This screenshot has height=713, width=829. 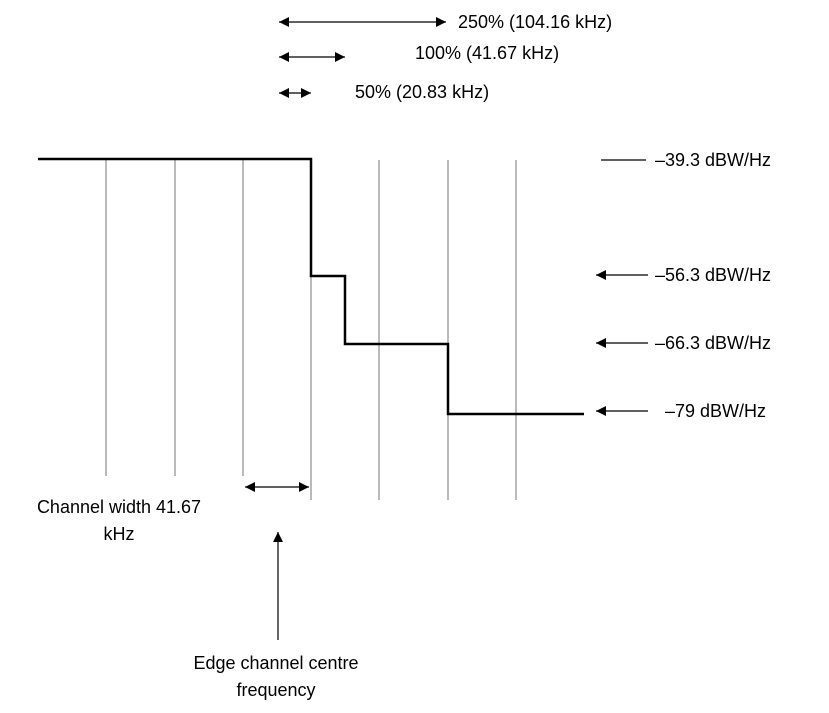 I want to click on bandwidth-label-250: 250% (104.16 kHz), so click(x=535, y=22).